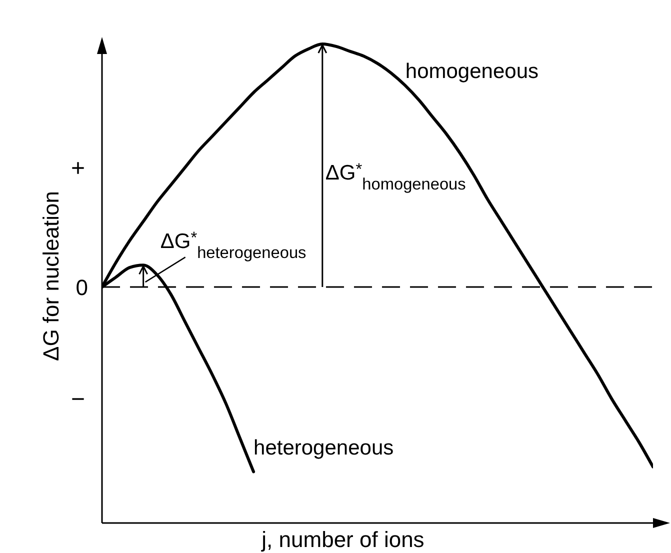 This screenshot has height=553, width=671. Describe the element at coordinates (51, 276) in the screenshot. I see `y-axis-title: ΔG for nucleation` at that location.